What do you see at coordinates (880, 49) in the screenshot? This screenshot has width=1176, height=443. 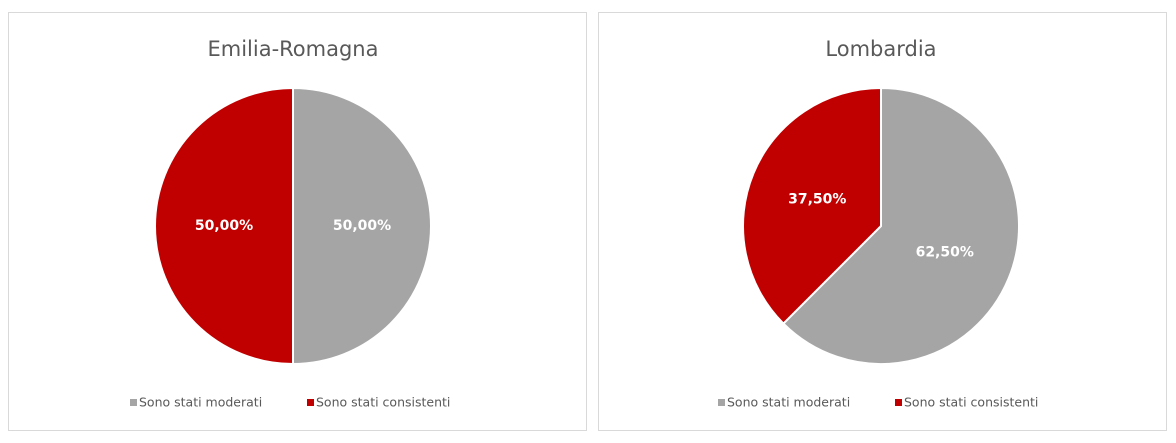 I see `chart-title: Lombardia` at bounding box center [880, 49].